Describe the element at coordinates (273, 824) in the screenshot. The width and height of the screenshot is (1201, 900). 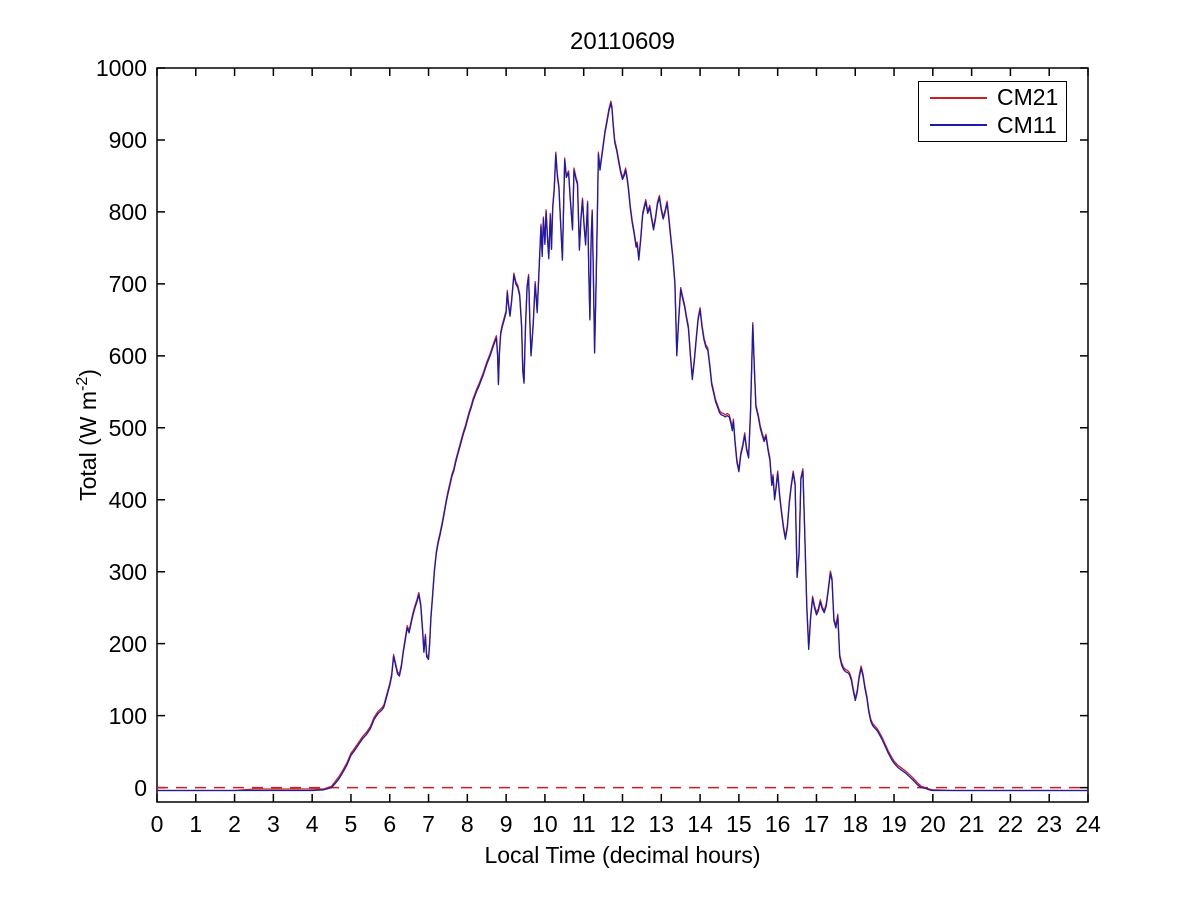
I see `x-tick-label-3: 3` at that location.